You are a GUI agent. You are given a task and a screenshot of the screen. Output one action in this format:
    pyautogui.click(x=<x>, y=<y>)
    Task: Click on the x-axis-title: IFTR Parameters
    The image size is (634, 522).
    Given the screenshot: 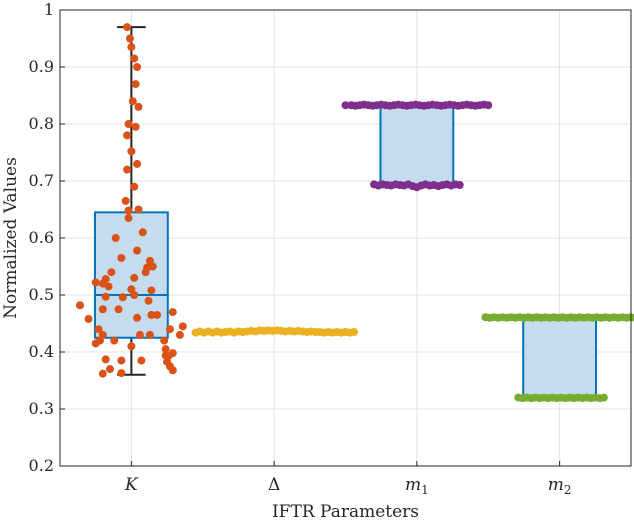 What is the action you would take?
    pyautogui.click(x=345, y=512)
    